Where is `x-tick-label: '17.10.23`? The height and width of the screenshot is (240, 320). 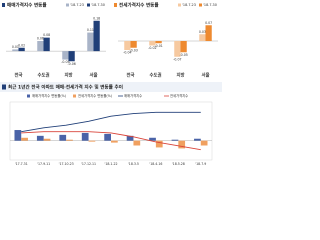
x-tick-label: '17.10.23 is located at coordinates (66, 164).